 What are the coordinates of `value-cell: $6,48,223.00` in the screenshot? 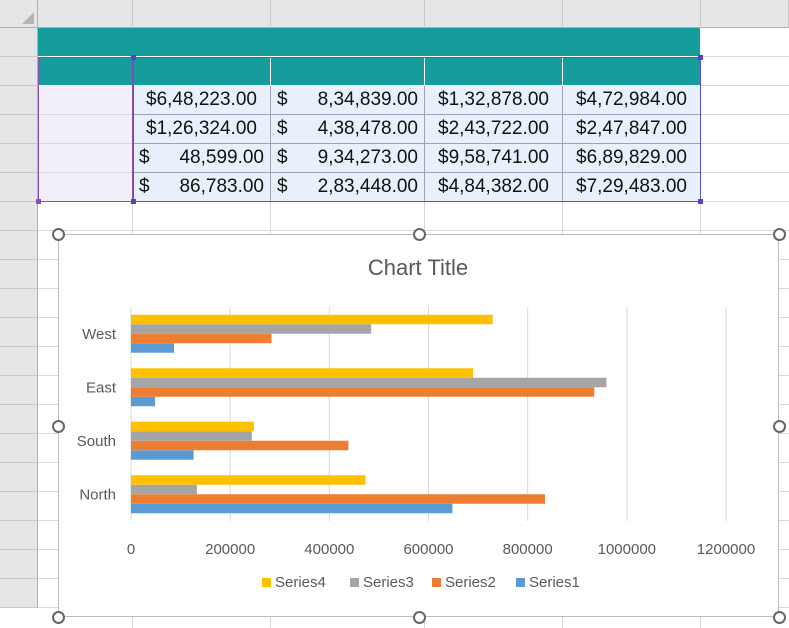 It's located at (202, 100).